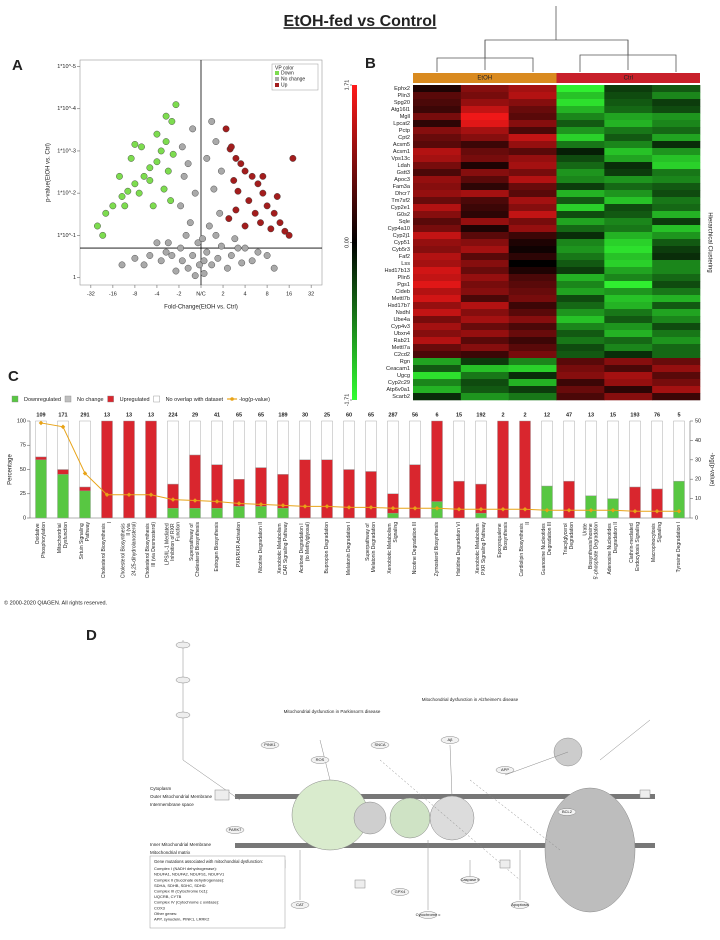 The height and width of the screenshot is (940, 720). I want to click on x-tick-label: Nicotine Degradation III, so click(415, 548).